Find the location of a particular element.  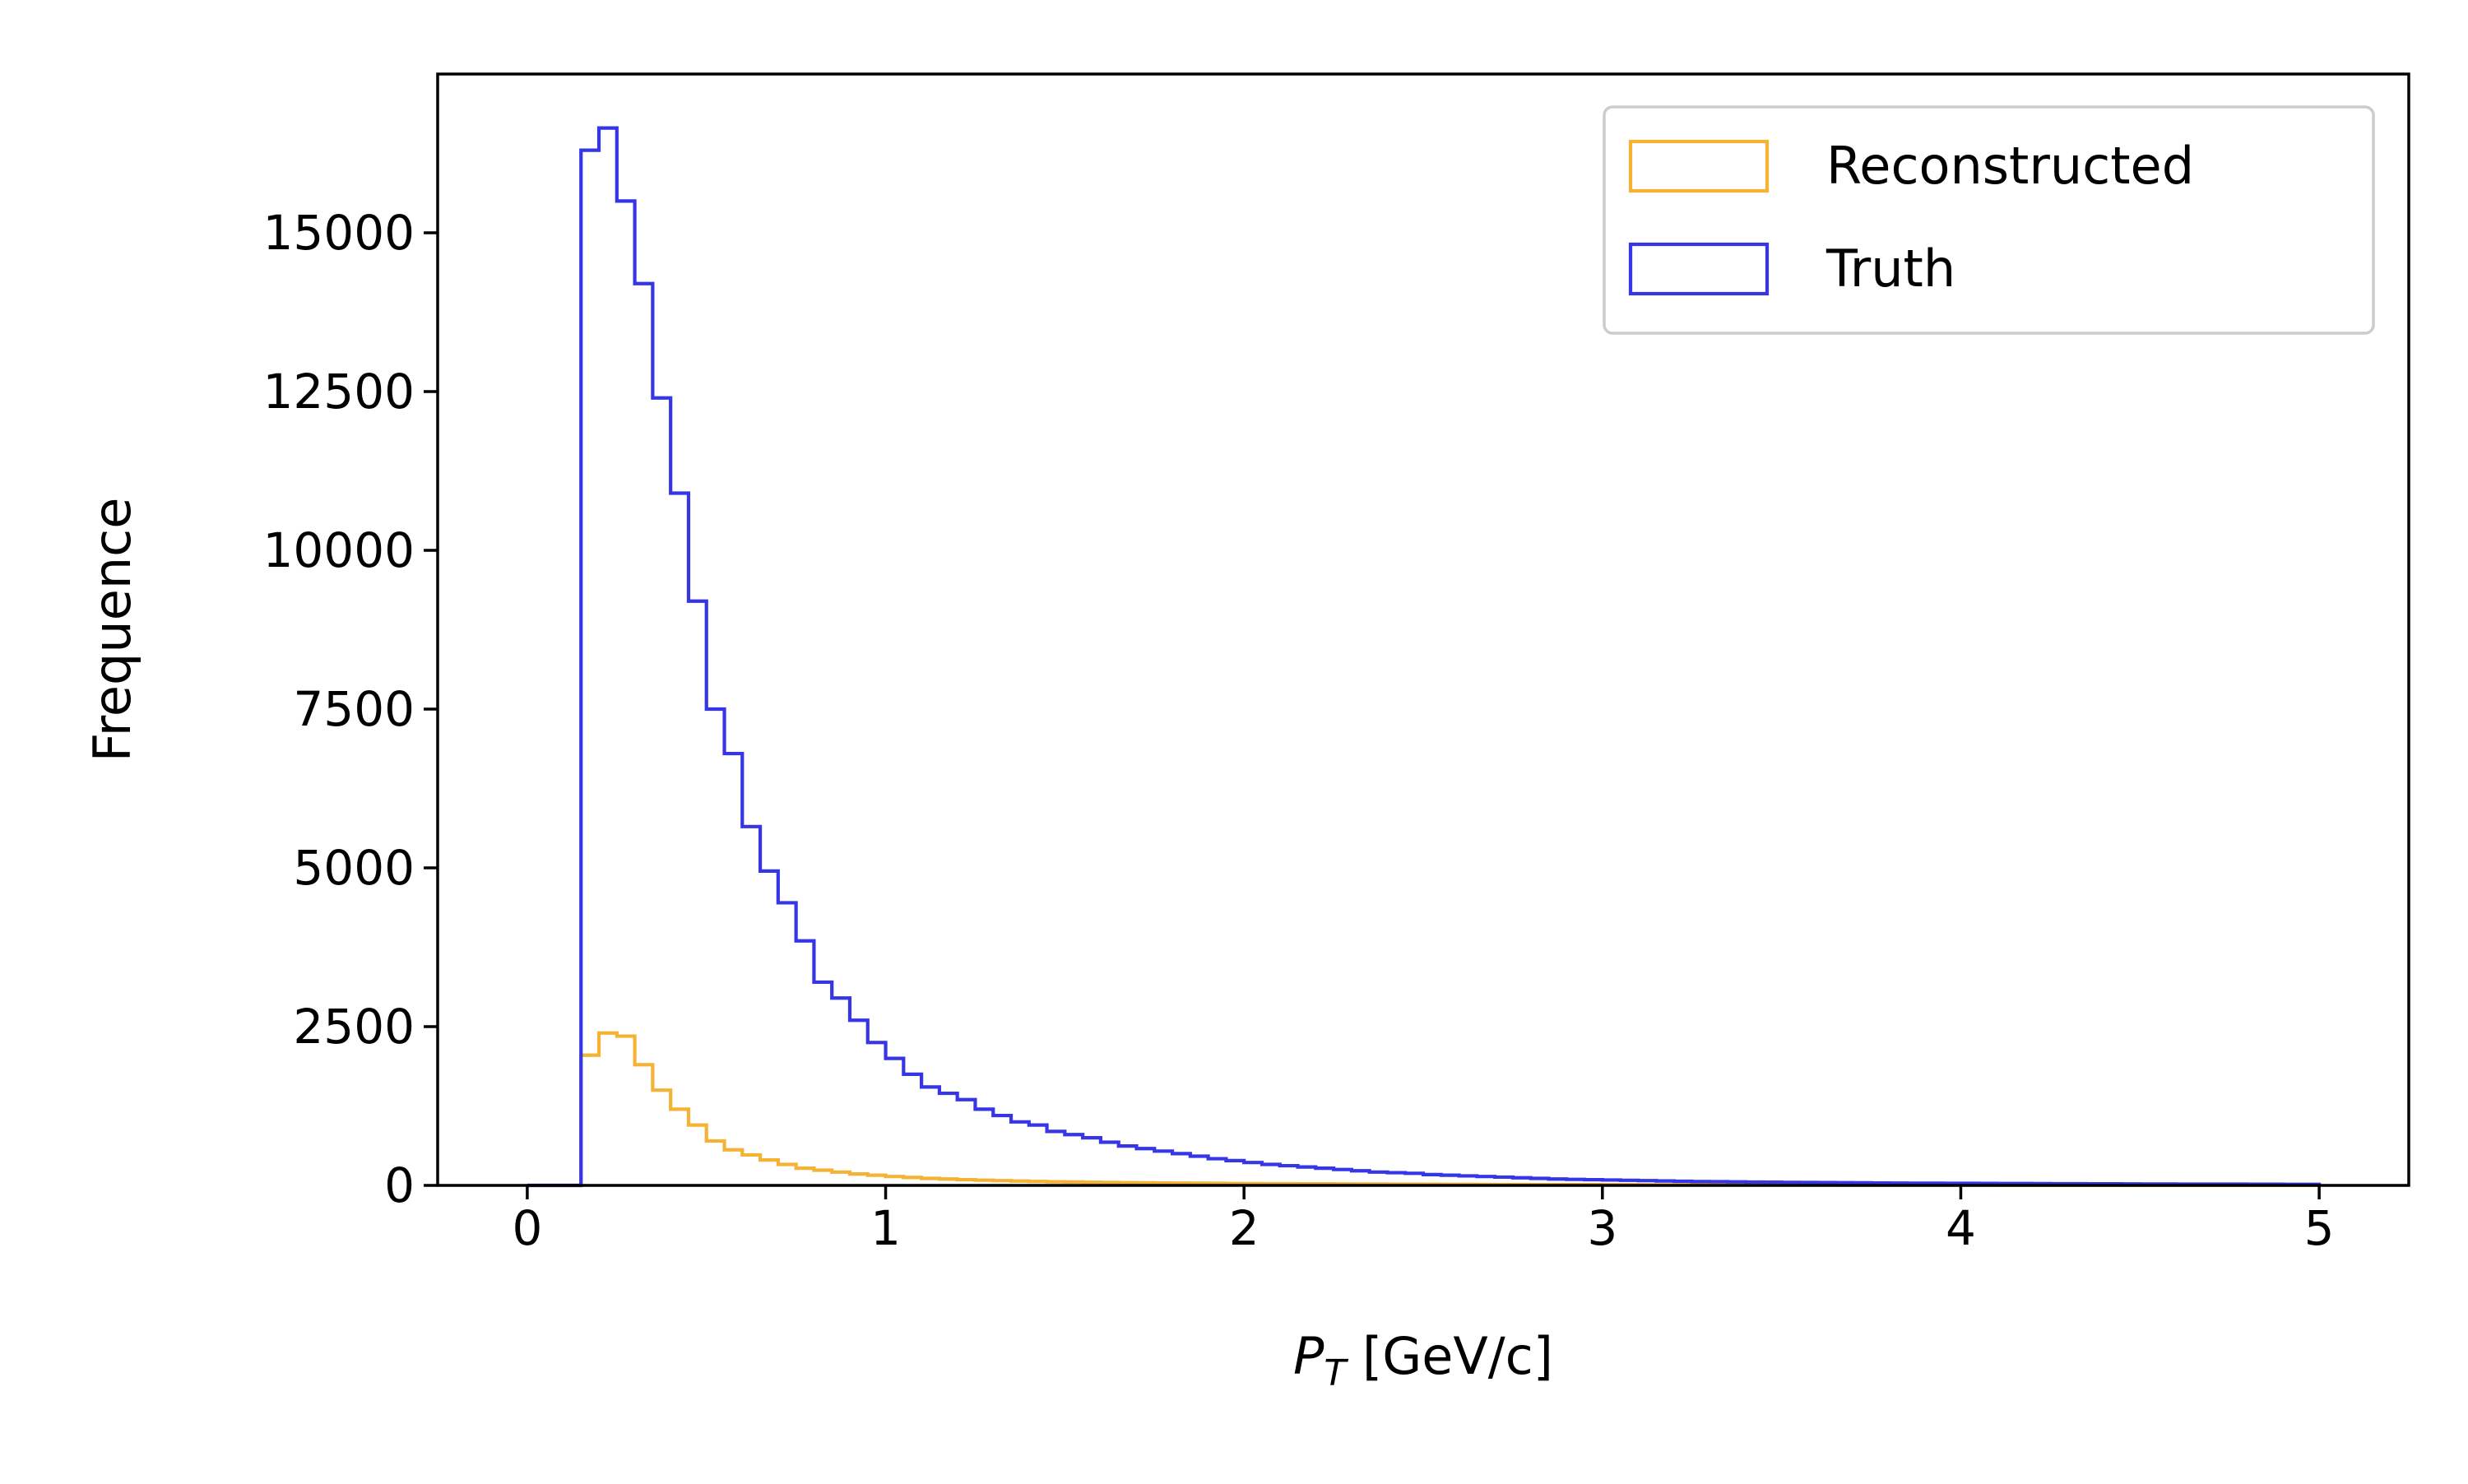

legend-box is located at coordinates (1989, 220).